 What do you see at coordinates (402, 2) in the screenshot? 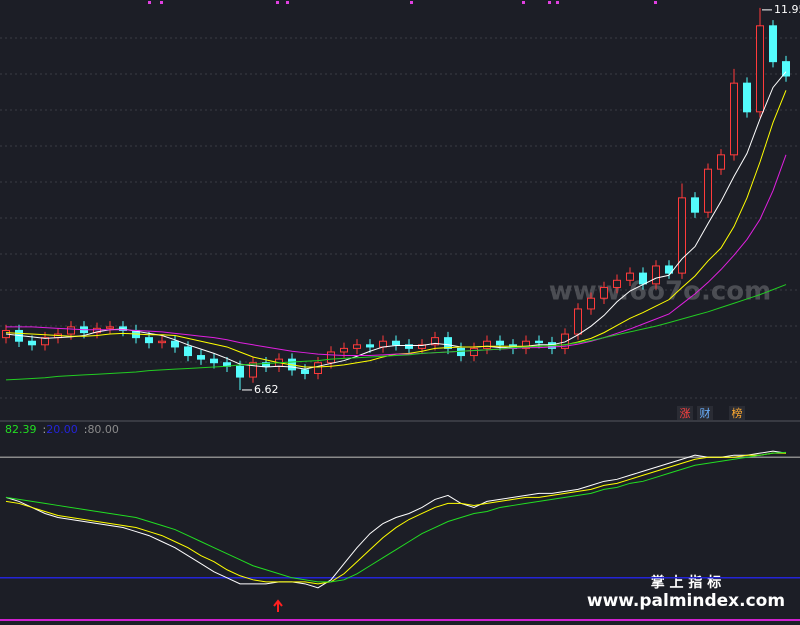
I see `top-markers` at bounding box center [402, 2].